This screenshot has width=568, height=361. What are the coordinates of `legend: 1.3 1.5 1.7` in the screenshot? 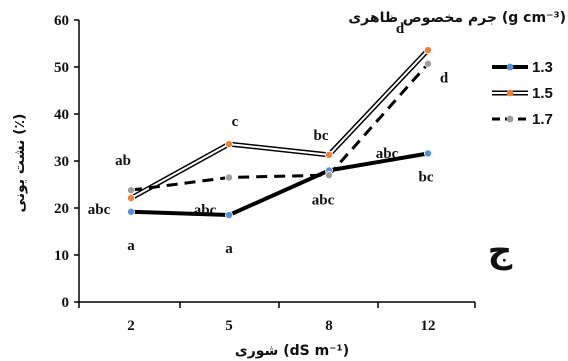 It's located at (522, 93).